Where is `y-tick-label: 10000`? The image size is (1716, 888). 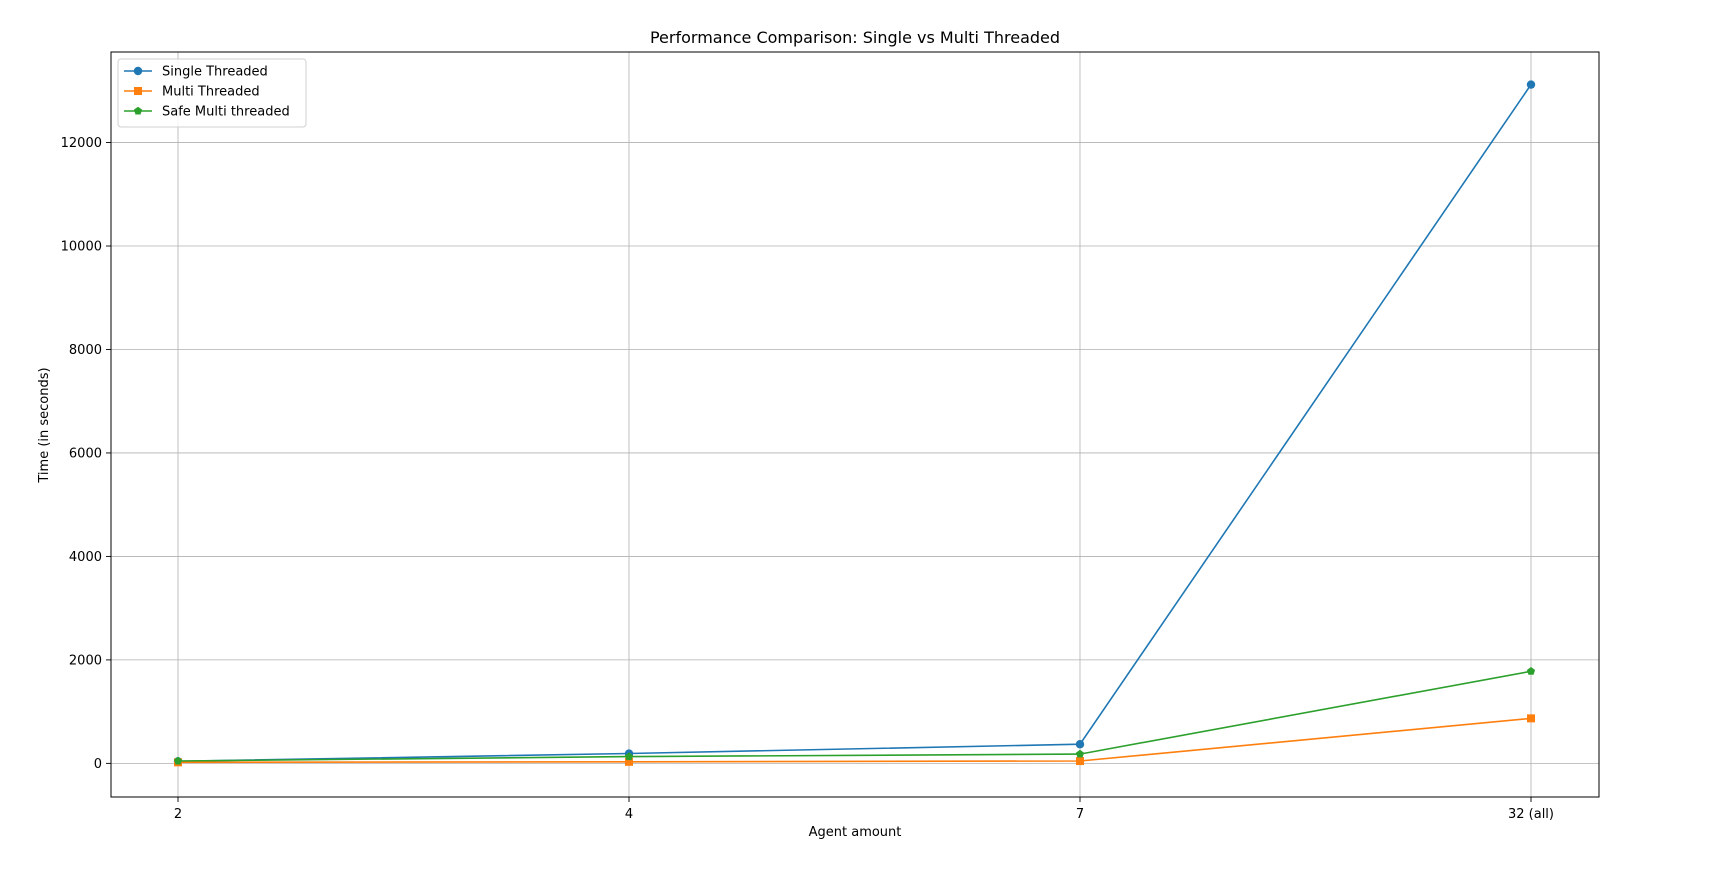
y-tick-label: 10000 is located at coordinates (81, 247).